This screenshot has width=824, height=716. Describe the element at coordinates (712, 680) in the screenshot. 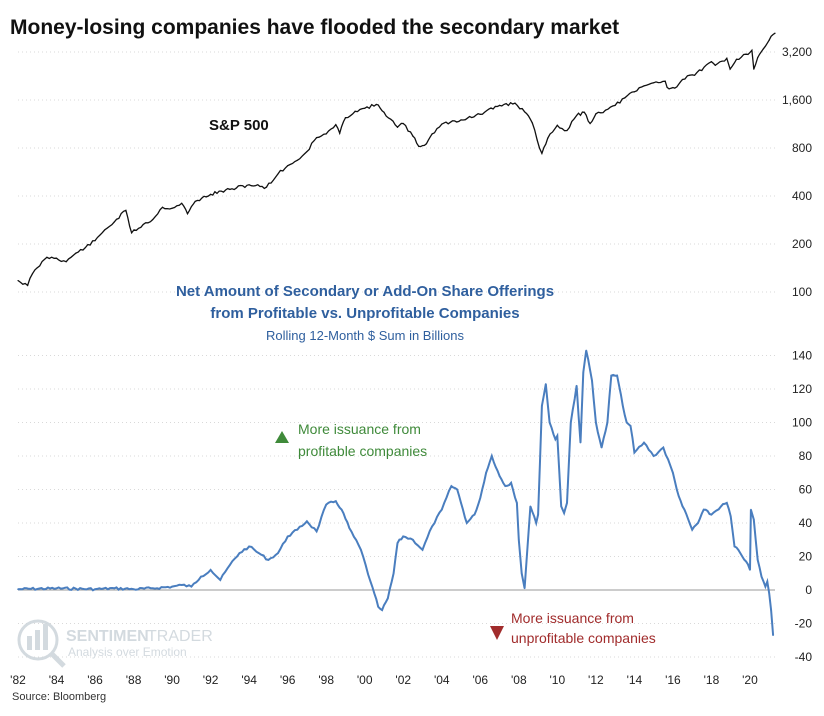

I see `x-tick-label: '18` at that location.